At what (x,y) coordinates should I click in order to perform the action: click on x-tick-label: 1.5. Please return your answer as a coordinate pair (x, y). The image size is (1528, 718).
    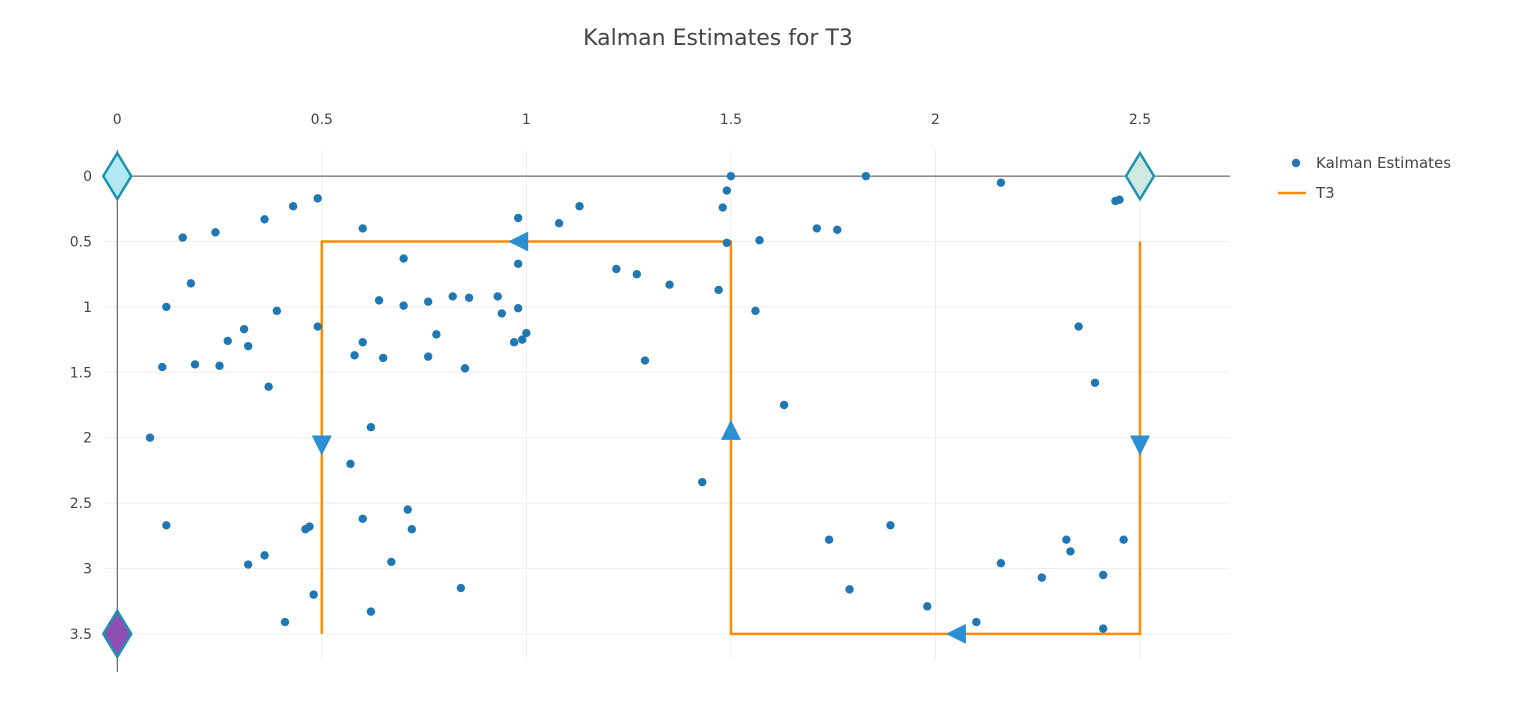
    Looking at the image, I should click on (731, 120).